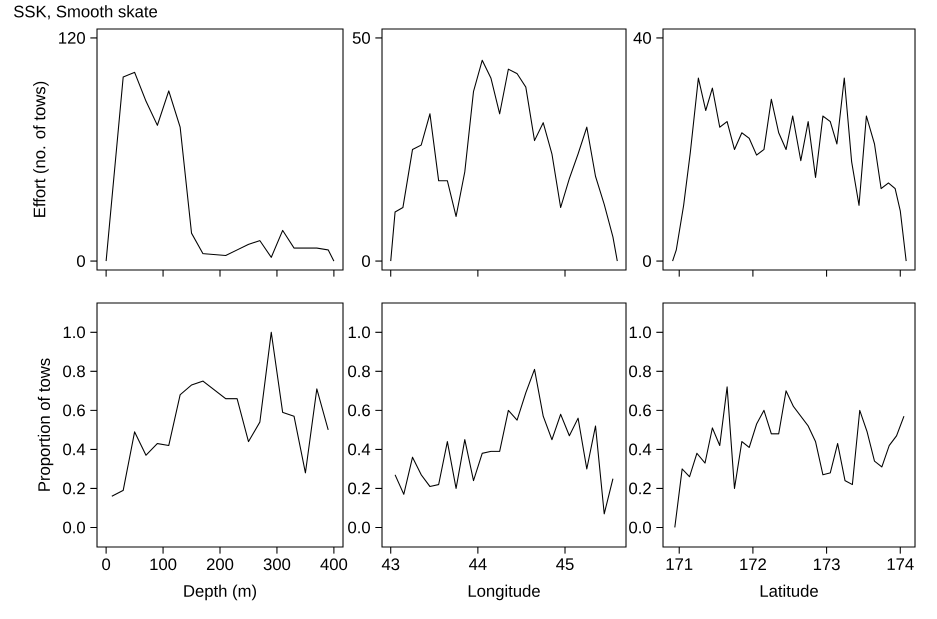  What do you see at coordinates (334, 564) in the screenshot?
I see `x-tick-label: 400` at bounding box center [334, 564].